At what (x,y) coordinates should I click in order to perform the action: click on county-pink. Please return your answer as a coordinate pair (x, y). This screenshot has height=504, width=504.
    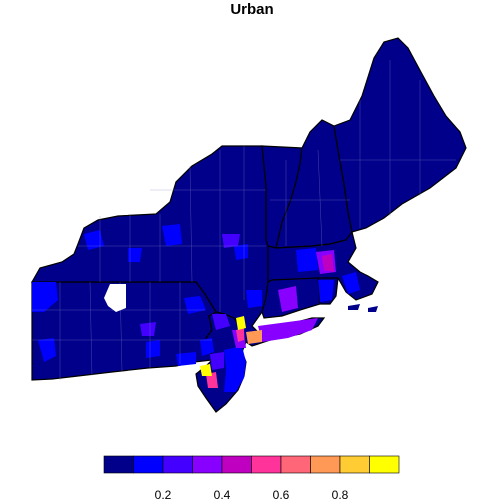
    Looking at the image, I should click on (240, 335).